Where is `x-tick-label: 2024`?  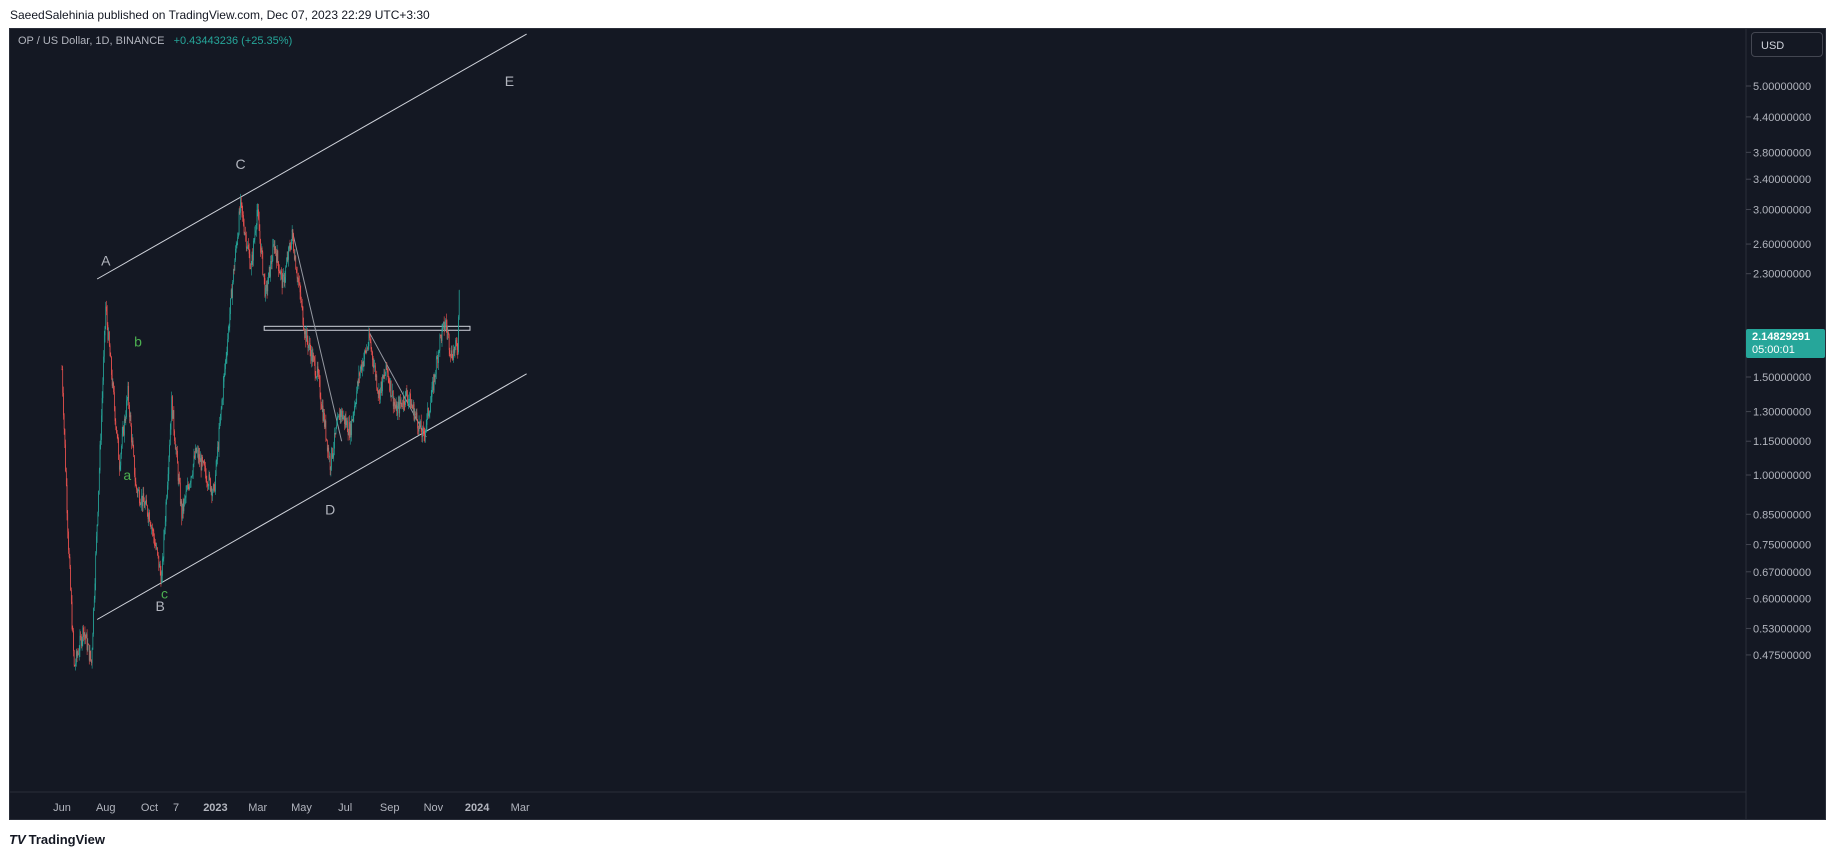
x-tick-label: 2024 is located at coordinates (477, 808).